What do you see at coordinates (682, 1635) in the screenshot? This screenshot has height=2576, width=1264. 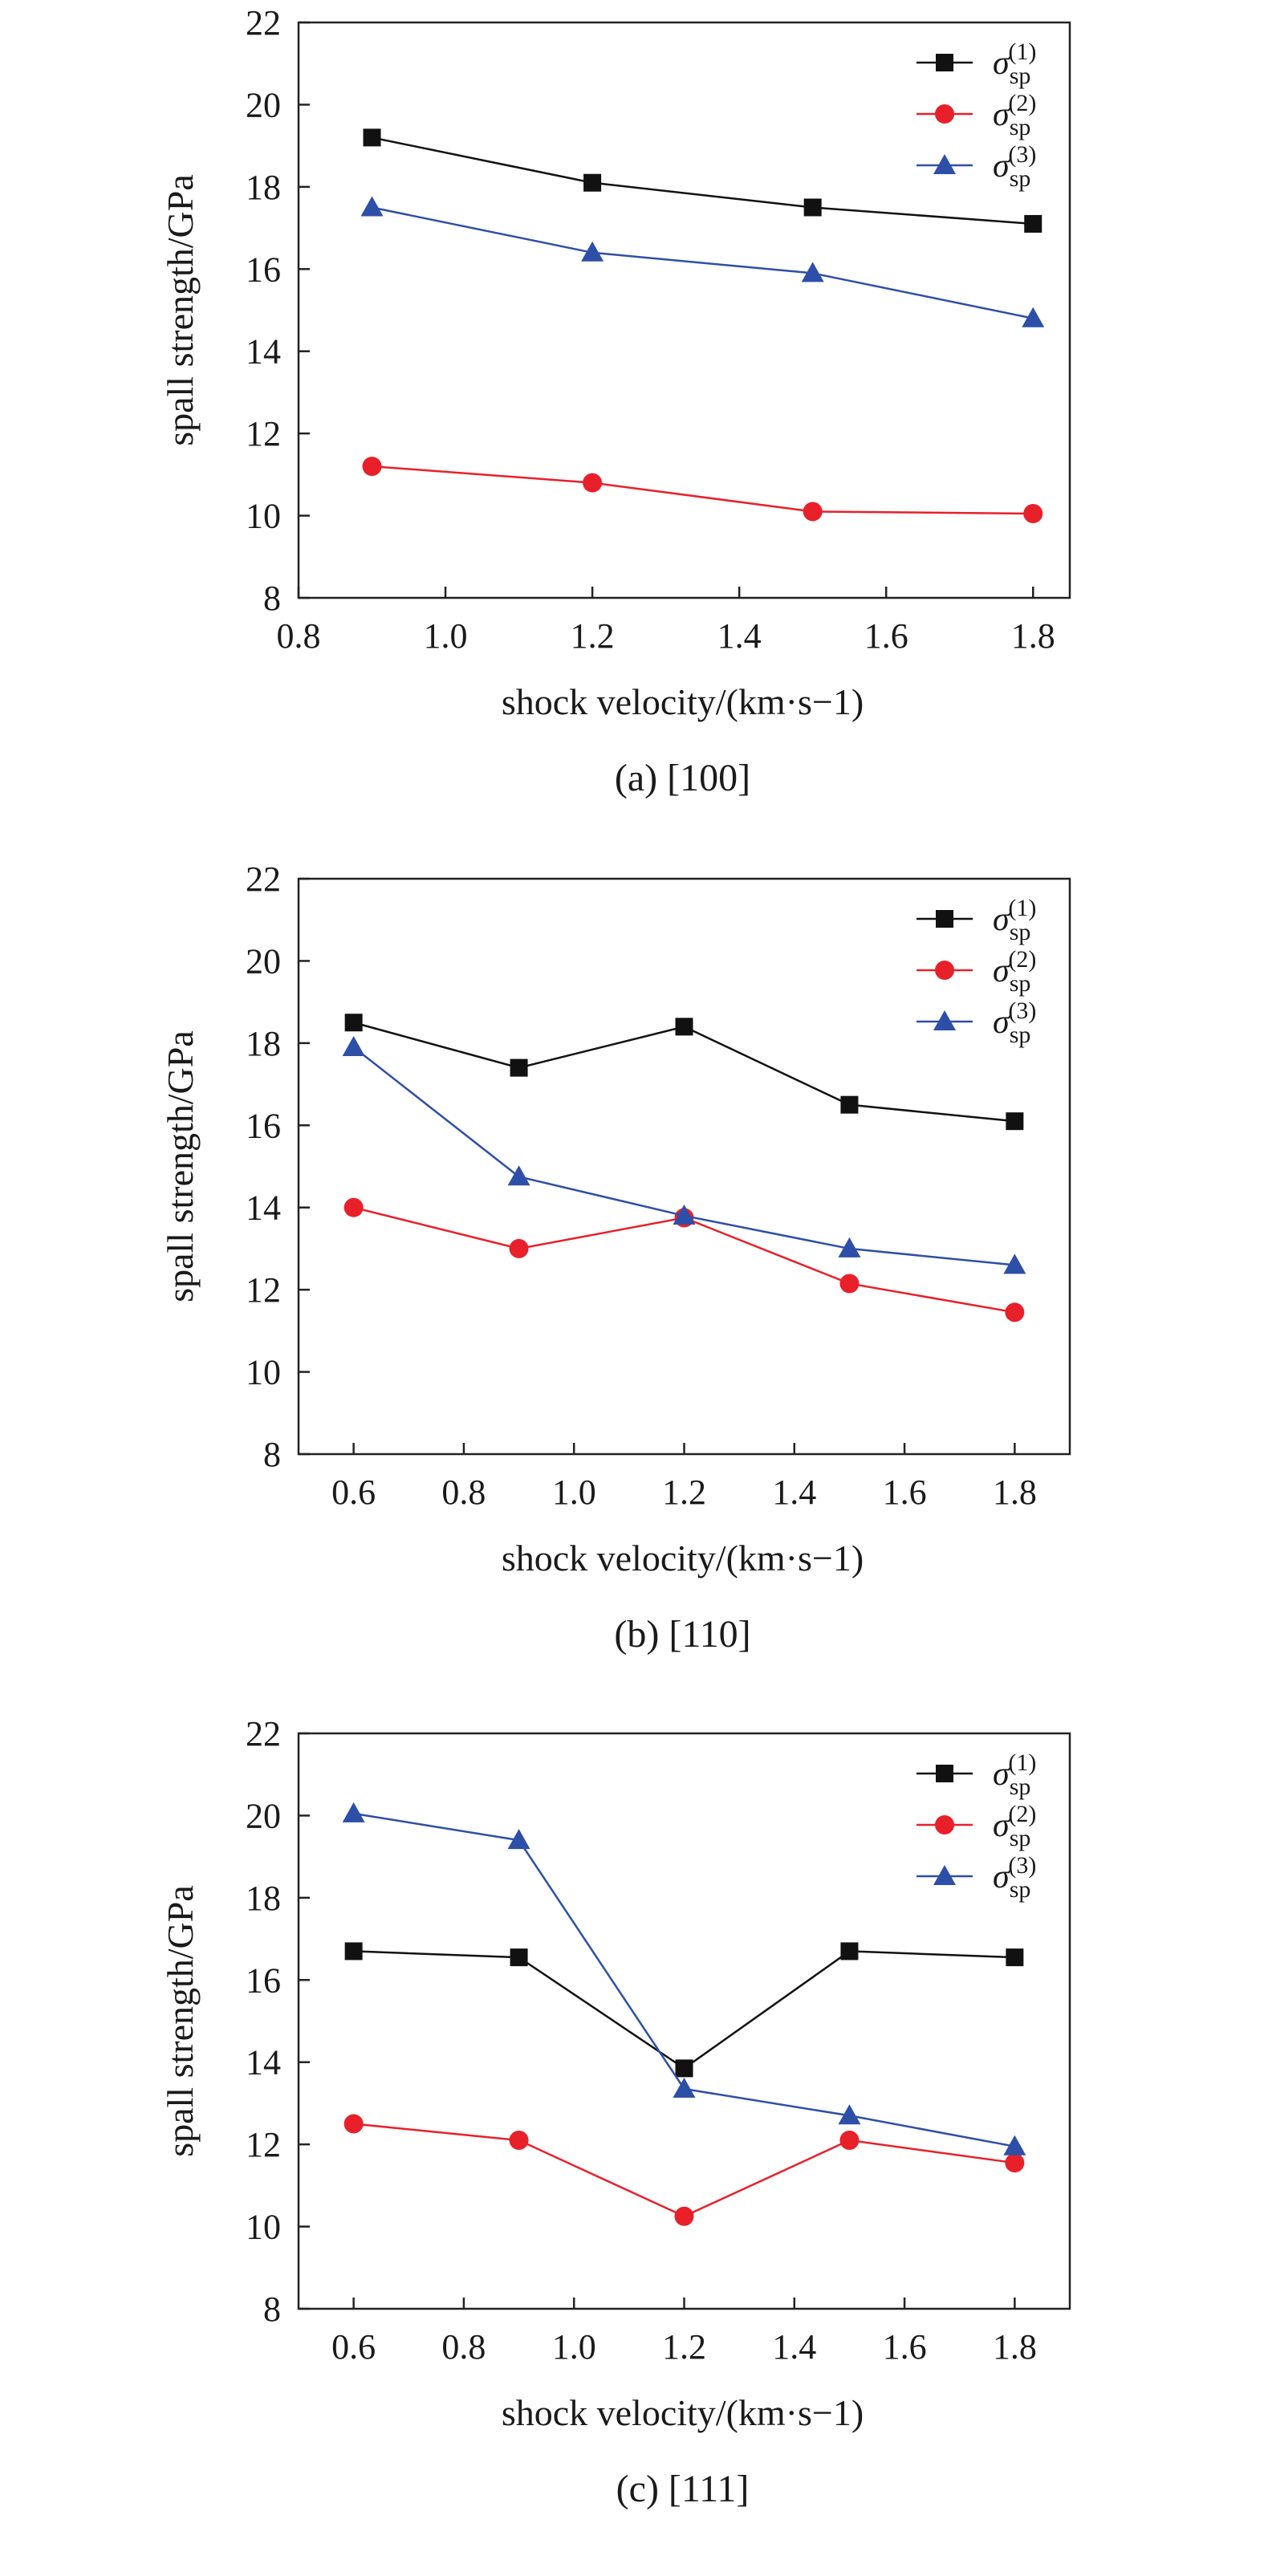 I see `figure-caption: (b) [110]` at bounding box center [682, 1635].